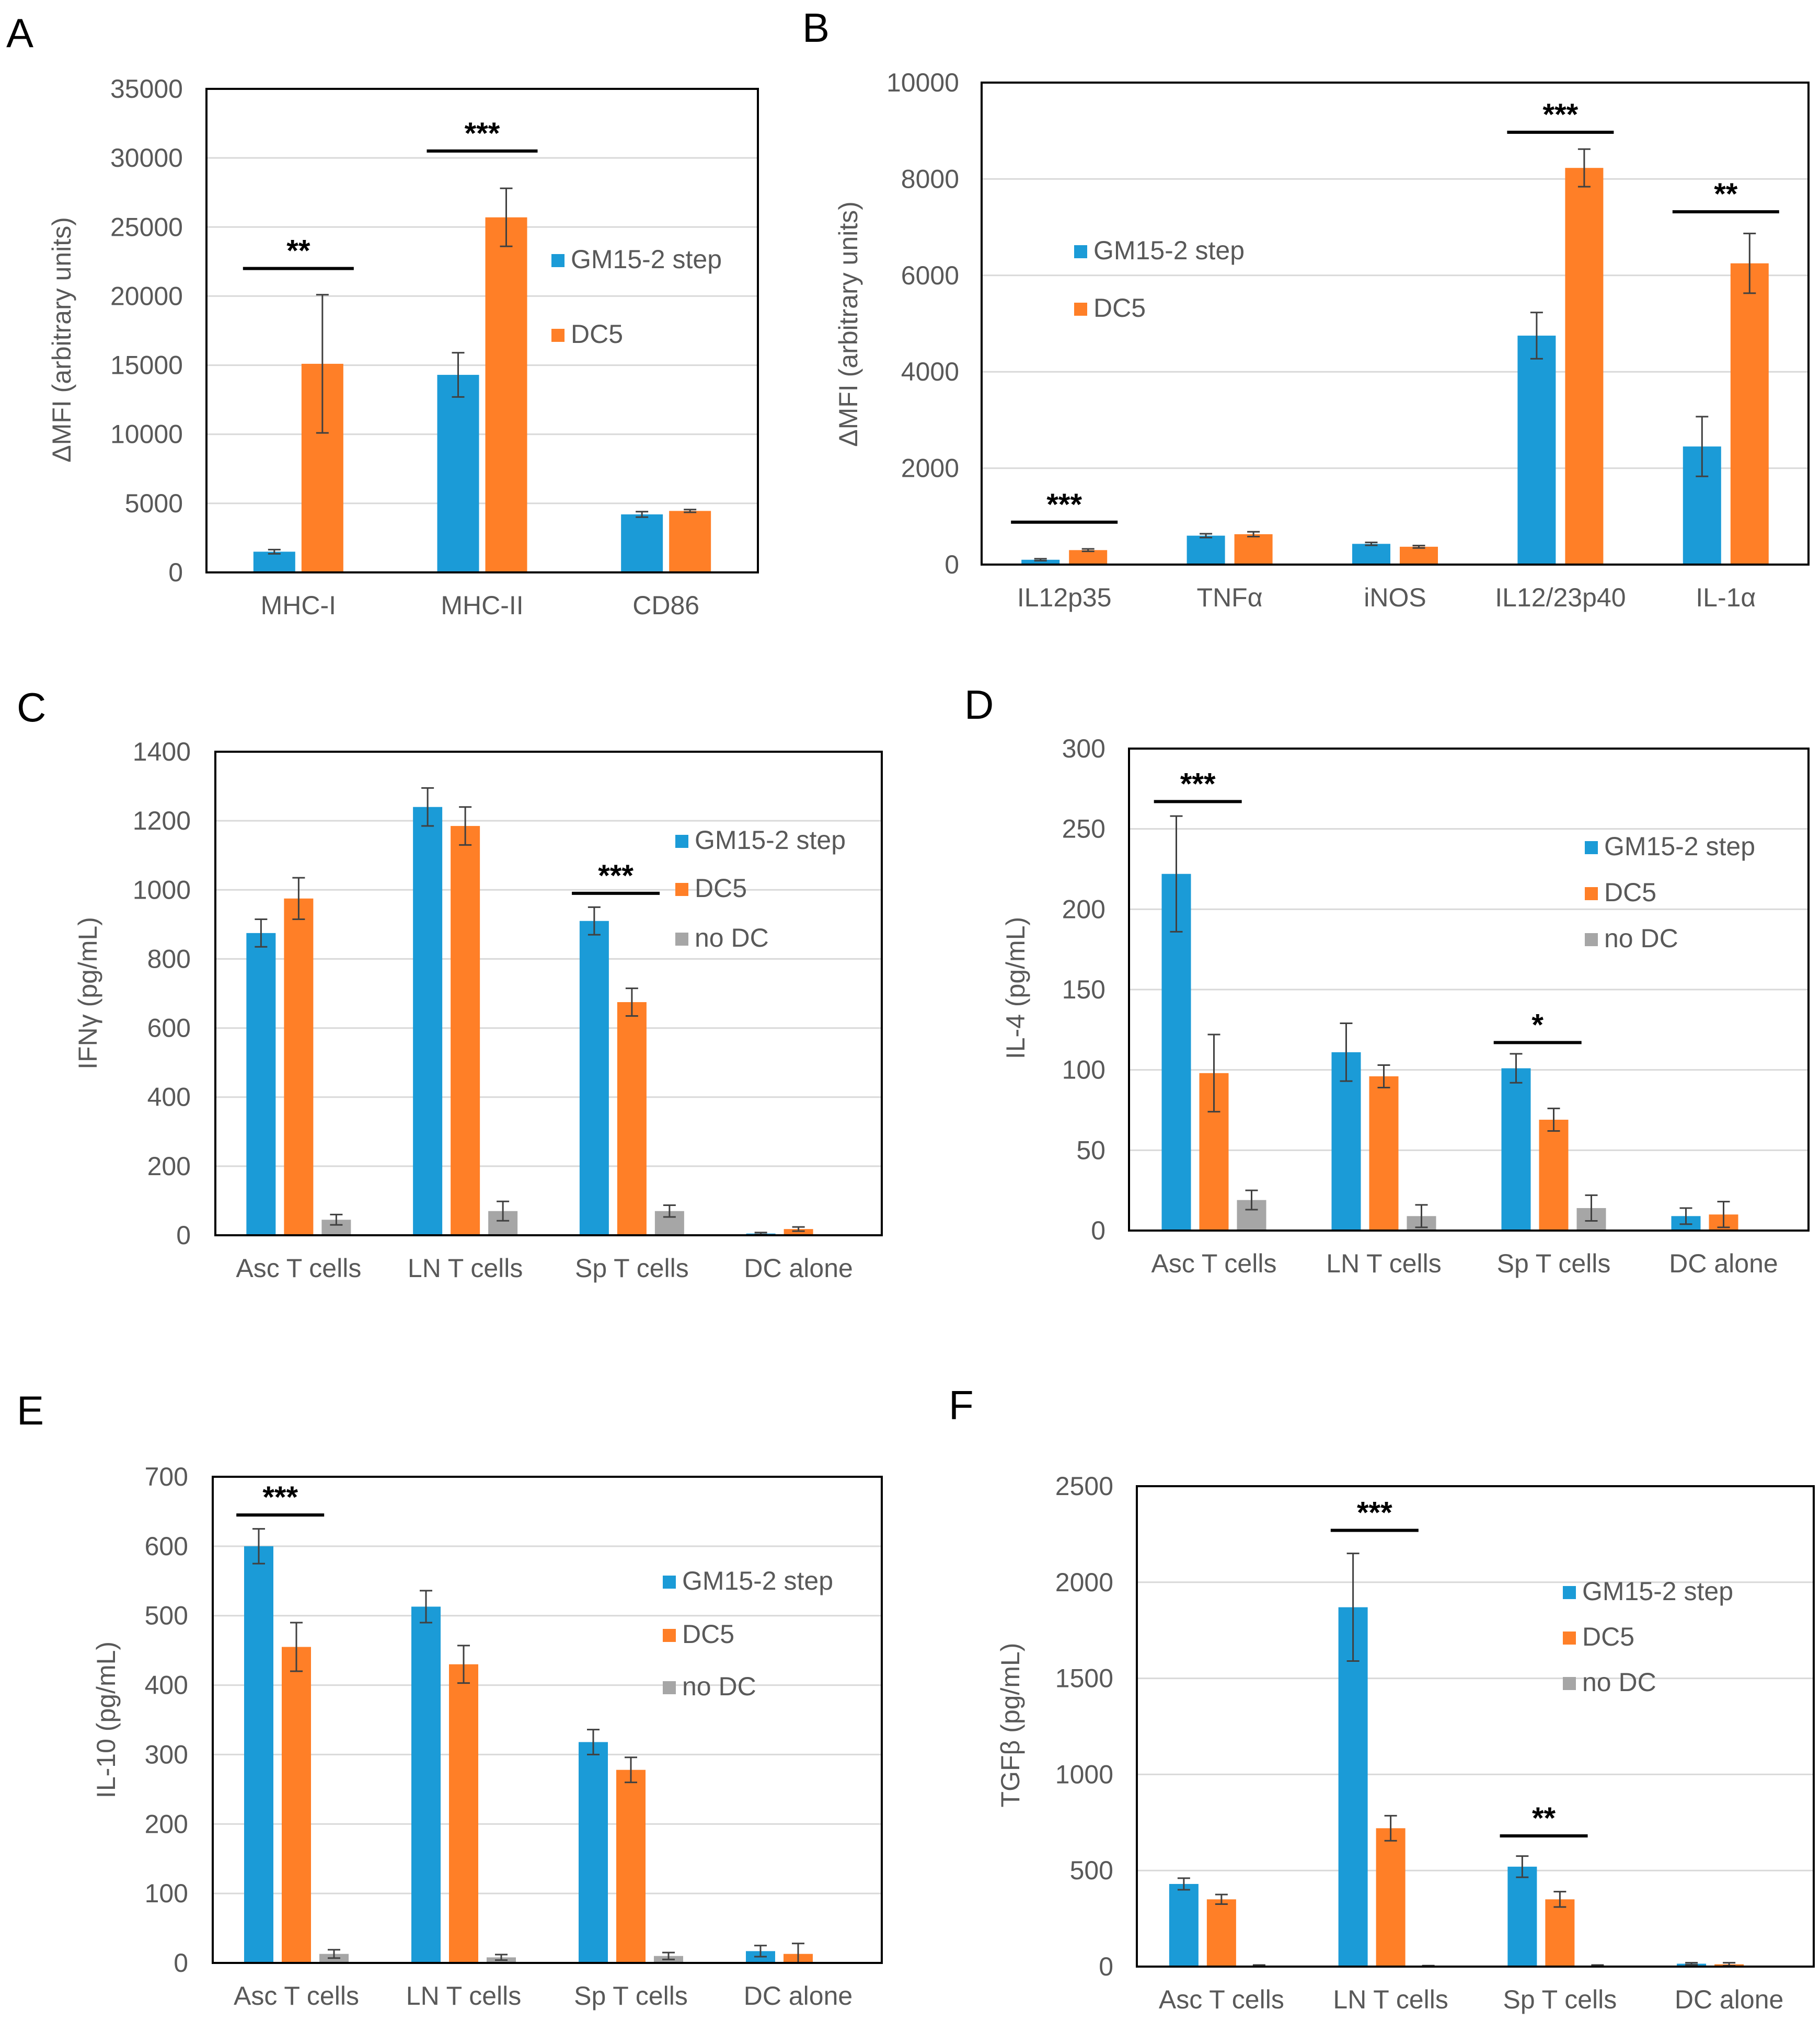 This screenshot has width=1820, height=2022. What do you see at coordinates (1084, 1678) in the screenshot?
I see `y-tick-label: 1500` at bounding box center [1084, 1678].